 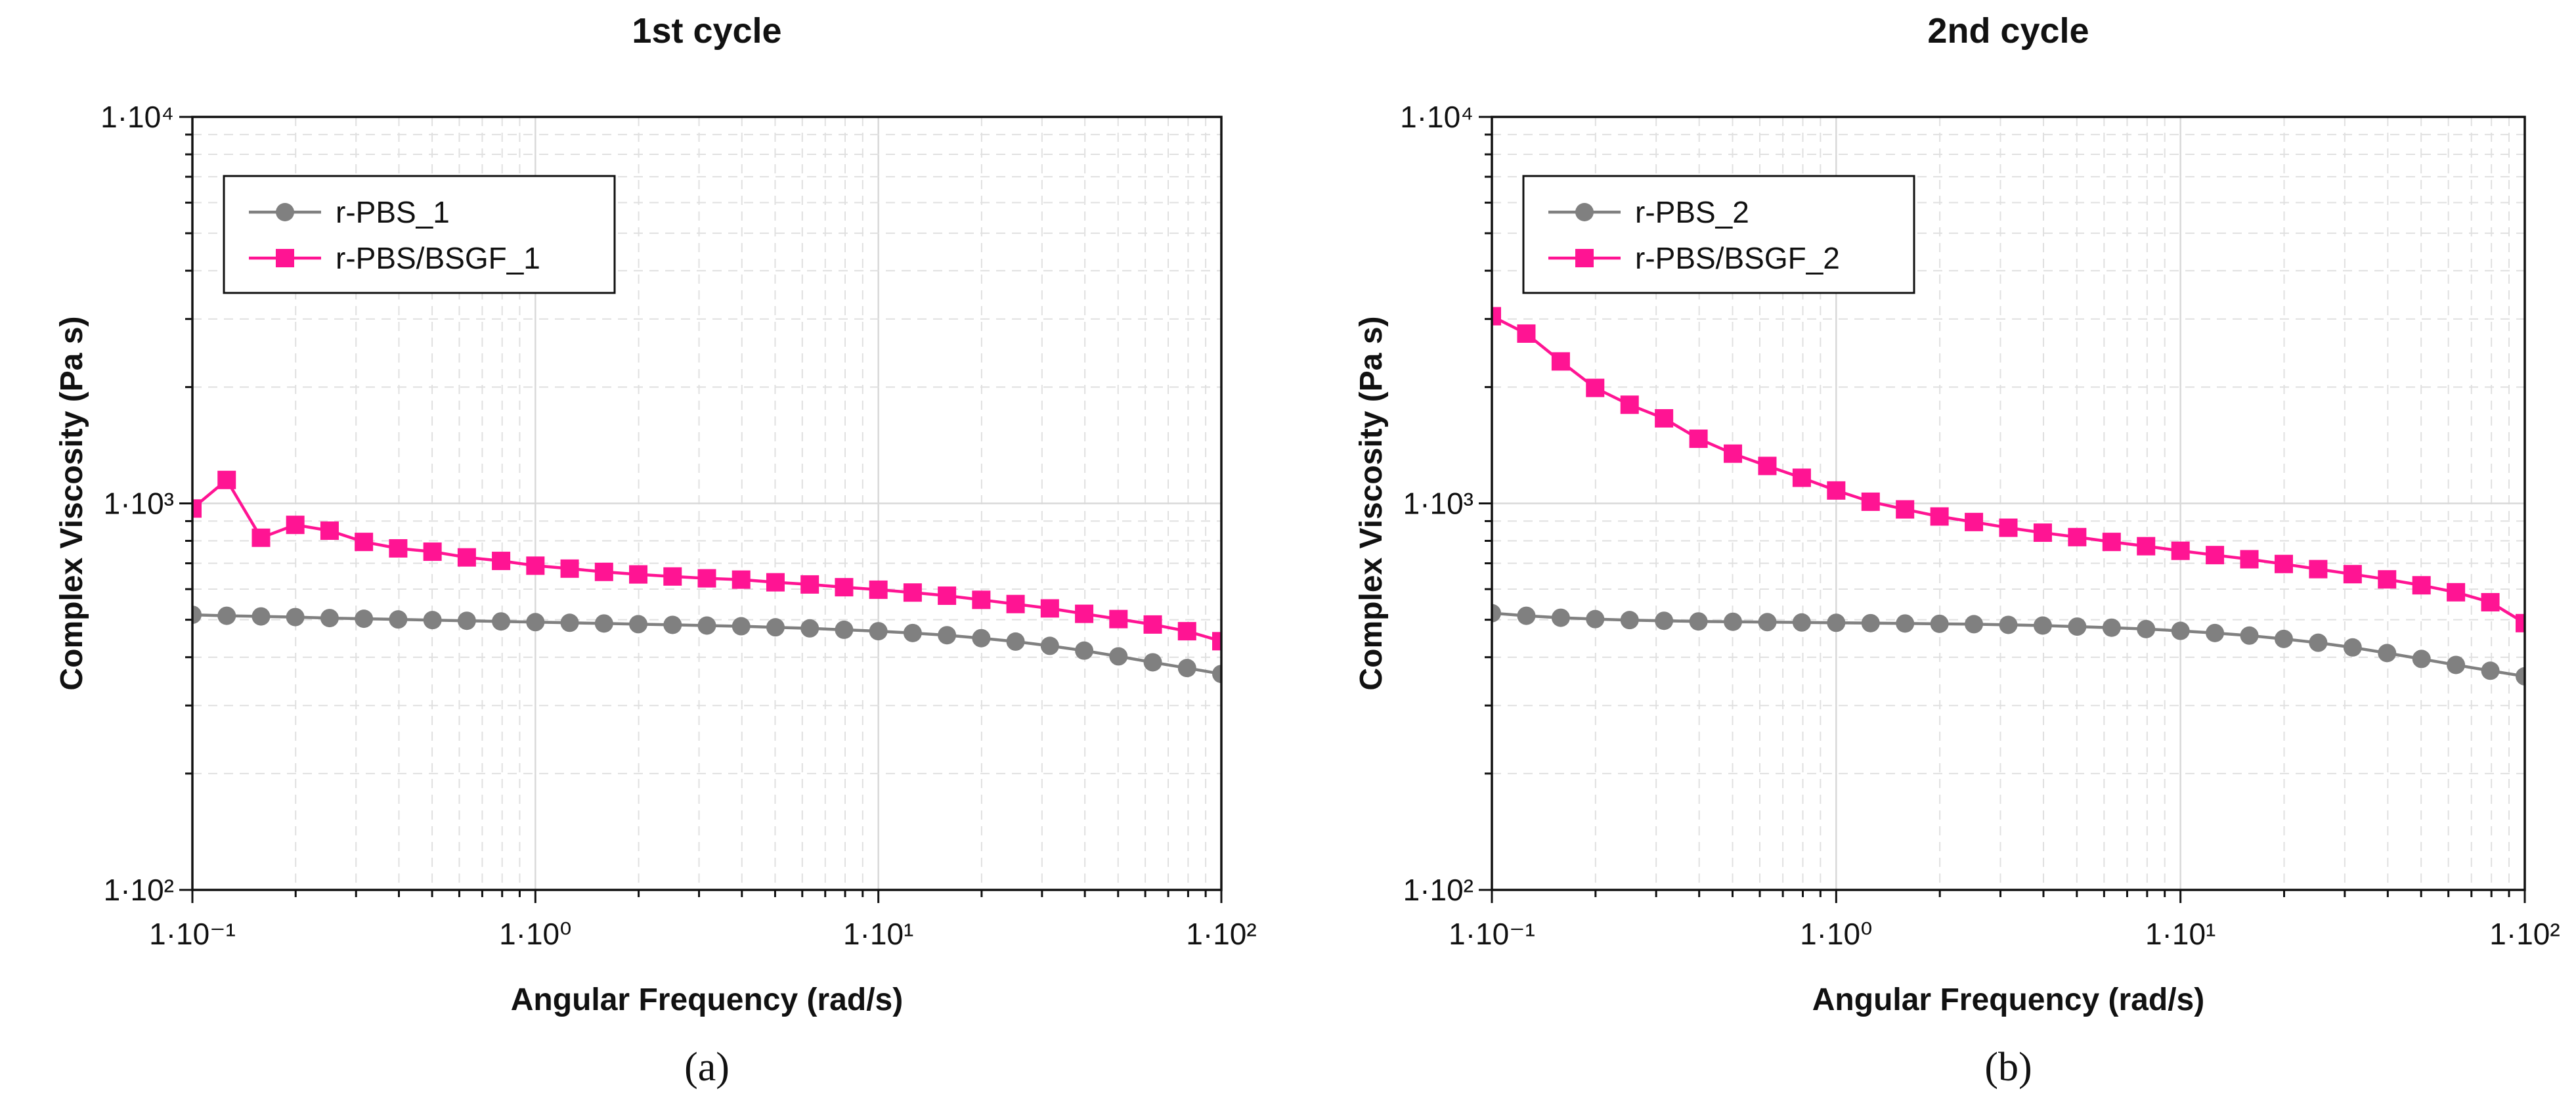 I want to click on chart-title: 2nd cycle, so click(x=2008, y=31).